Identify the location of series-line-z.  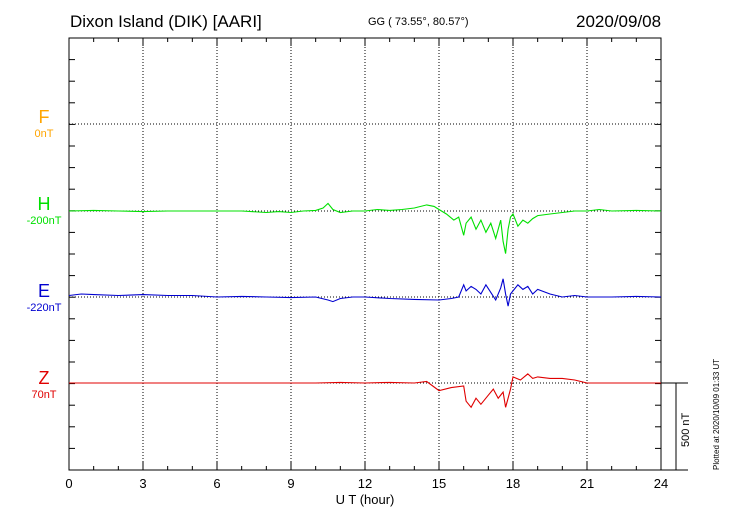
(365, 391).